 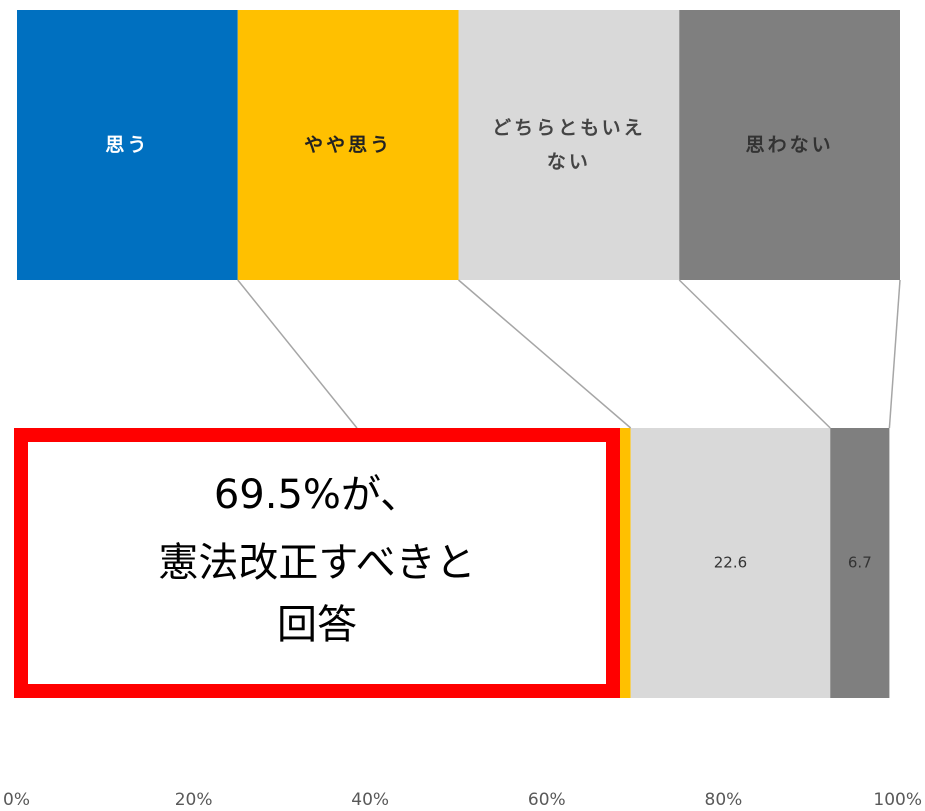 I want to click on x-tick-label: 60%, so click(x=547, y=800).